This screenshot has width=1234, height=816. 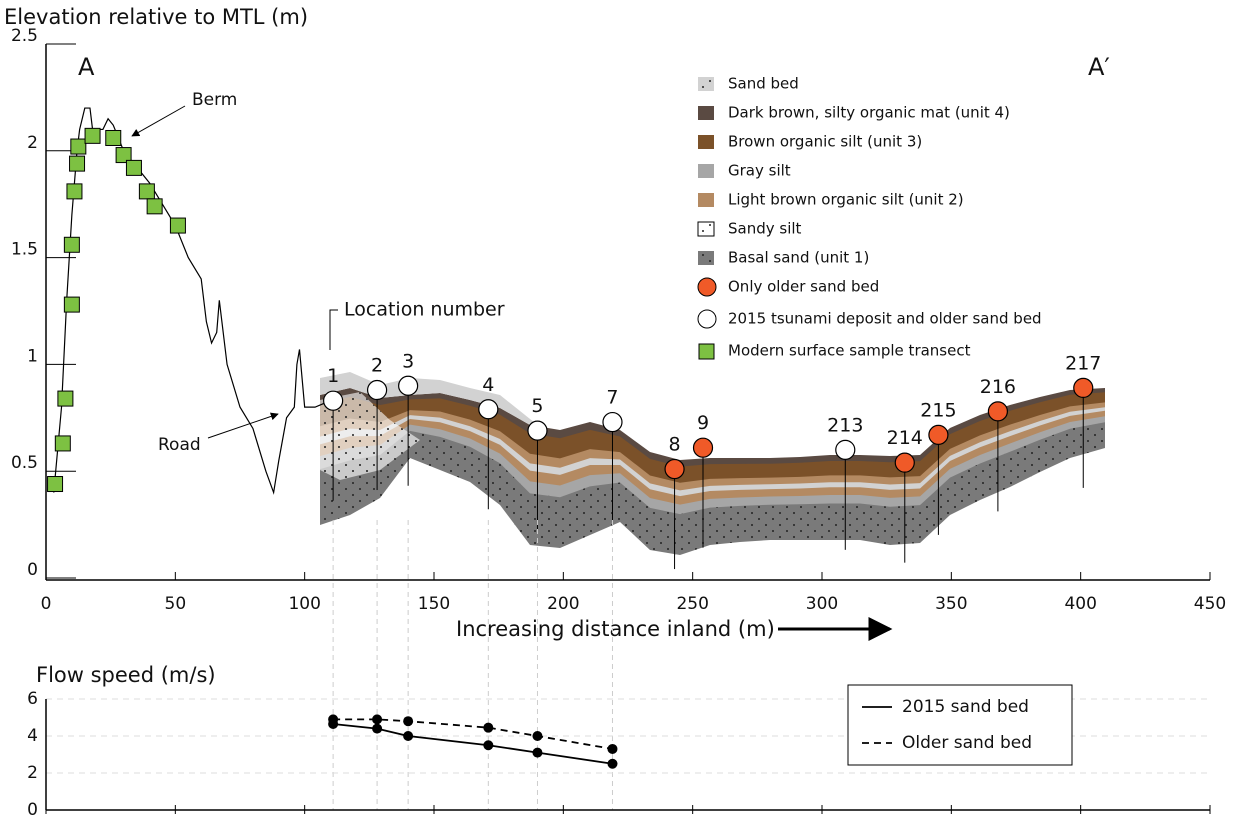 What do you see at coordinates (803, 287) in the screenshot?
I see `legend-label: Only older sand bed` at bounding box center [803, 287].